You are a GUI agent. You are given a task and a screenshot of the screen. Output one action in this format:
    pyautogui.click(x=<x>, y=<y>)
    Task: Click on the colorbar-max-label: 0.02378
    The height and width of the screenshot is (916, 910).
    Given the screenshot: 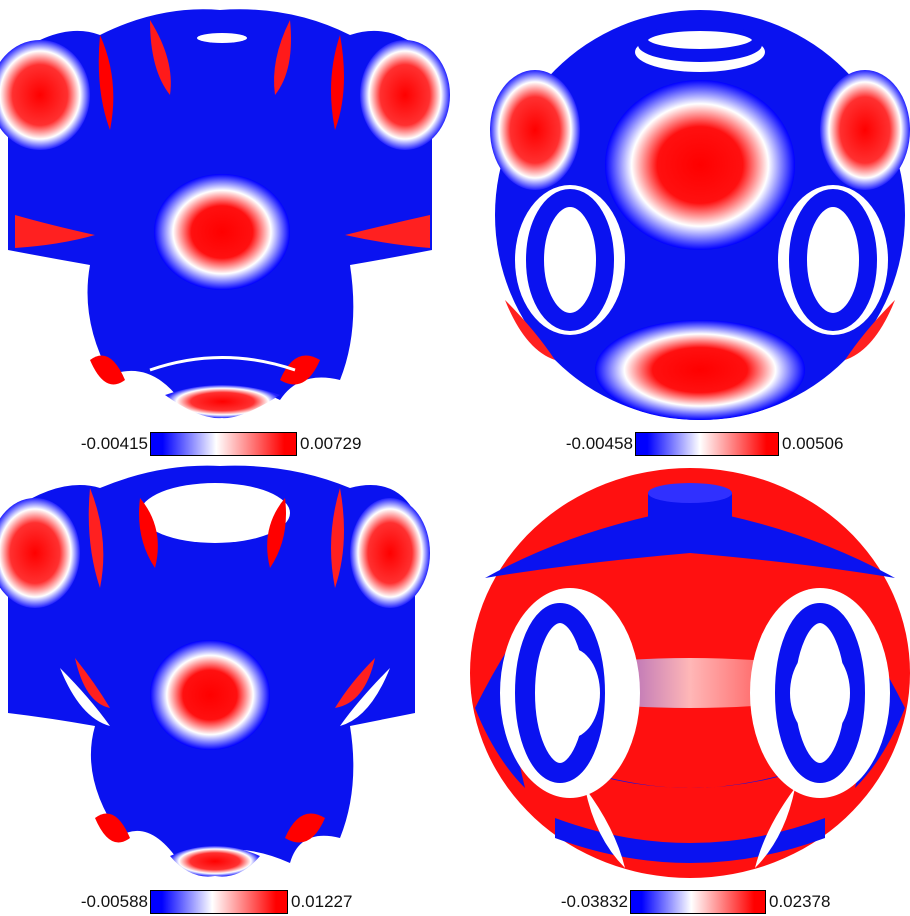 What is the action you would take?
    pyautogui.click(x=800, y=901)
    